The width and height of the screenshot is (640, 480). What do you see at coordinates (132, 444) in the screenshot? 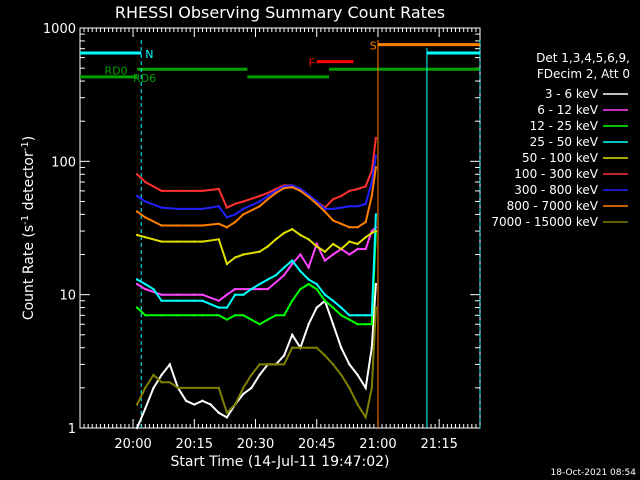
I see `x-tick-label: 20:00` at bounding box center [132, 444].